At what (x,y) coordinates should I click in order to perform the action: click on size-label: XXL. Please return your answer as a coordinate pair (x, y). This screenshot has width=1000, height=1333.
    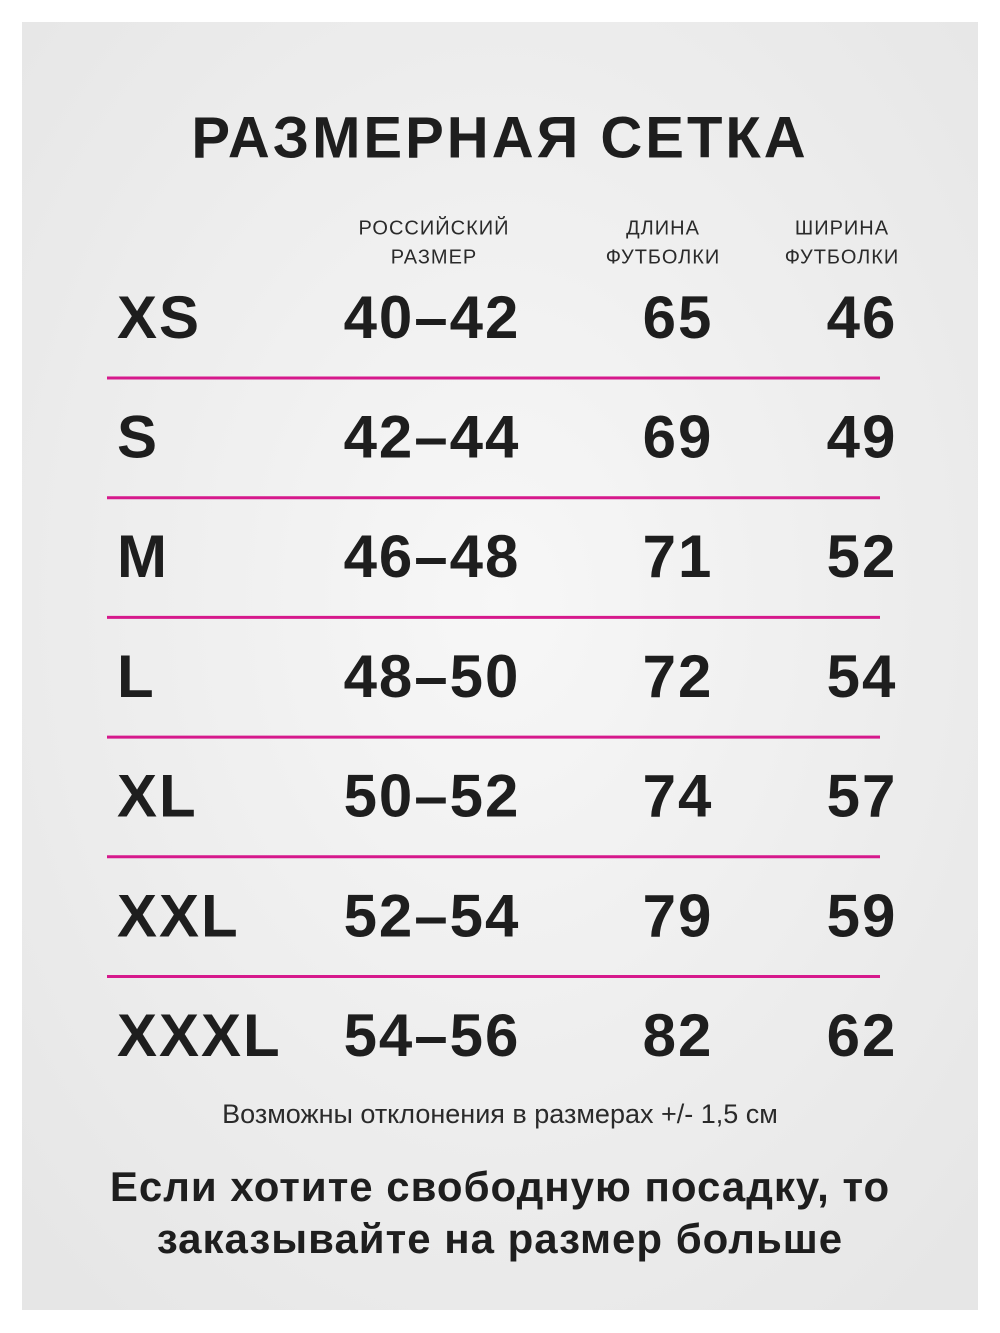
    Looking at the image, I should click on (178, 915).